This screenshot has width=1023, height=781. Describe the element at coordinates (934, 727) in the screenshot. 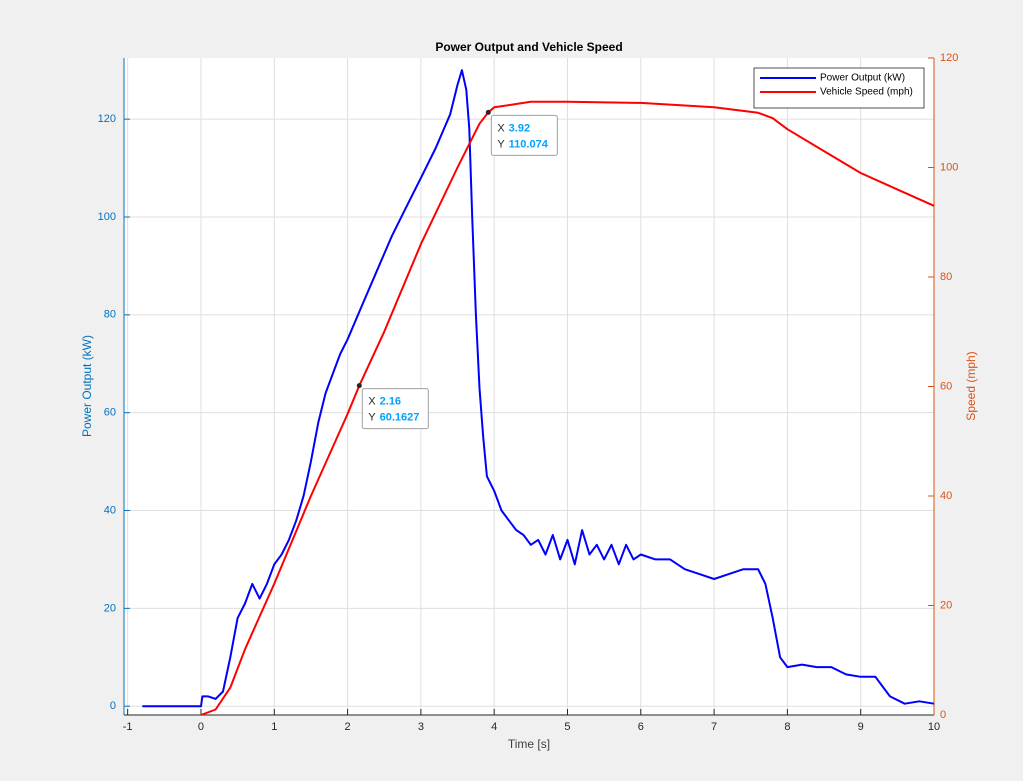

I see `x-tick-label: 10` at that location.